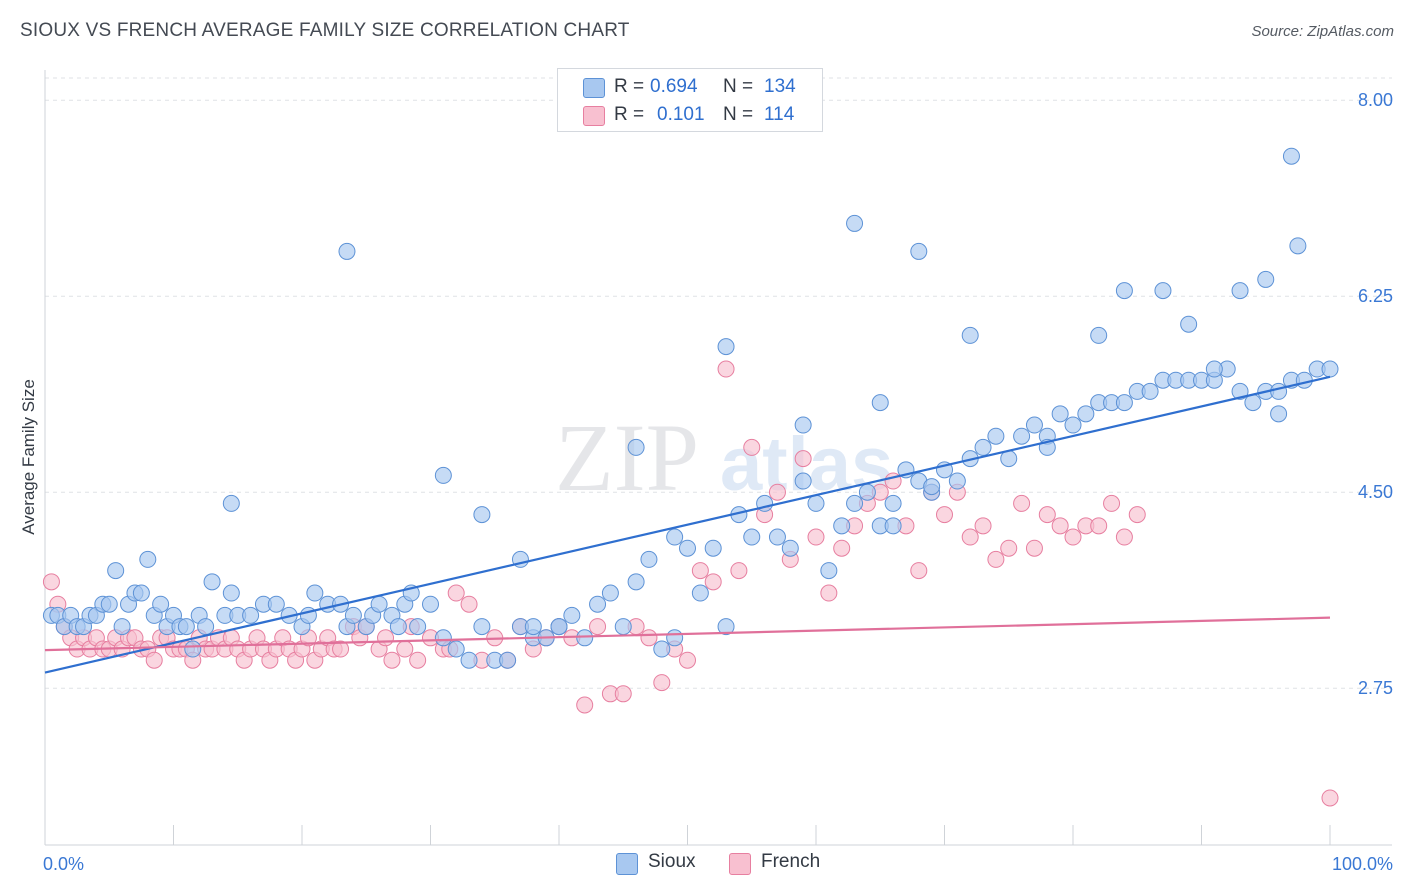 Image resolution: width=1406 pixels, height=892 pixels. Describe the element at coordinates (724, 457) in the screenshot. I see `watermark: ZIP atlas` at that location.